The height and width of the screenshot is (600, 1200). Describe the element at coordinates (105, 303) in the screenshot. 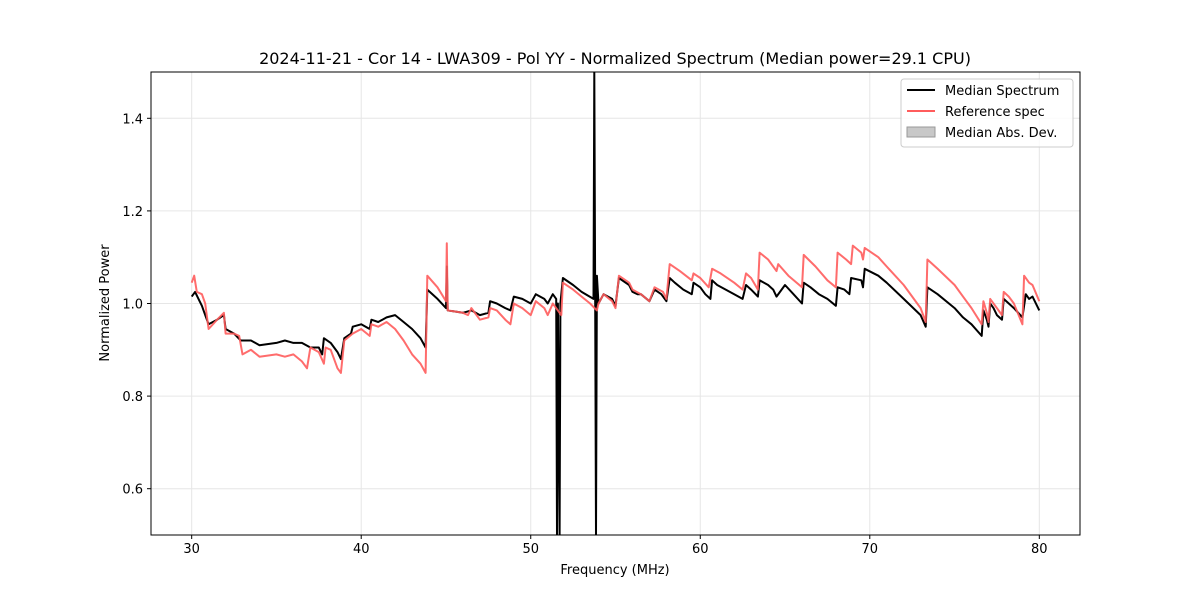

I see `y-axis-label: Normalized Power` at that location.